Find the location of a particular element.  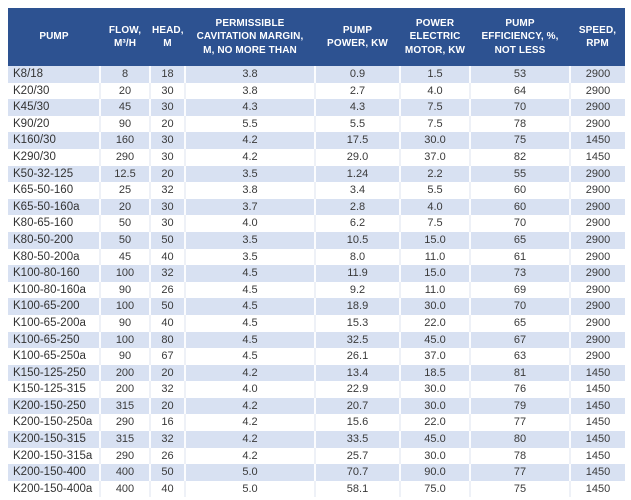

cell-pump: K160/30 is located at coordinates (34, 140).